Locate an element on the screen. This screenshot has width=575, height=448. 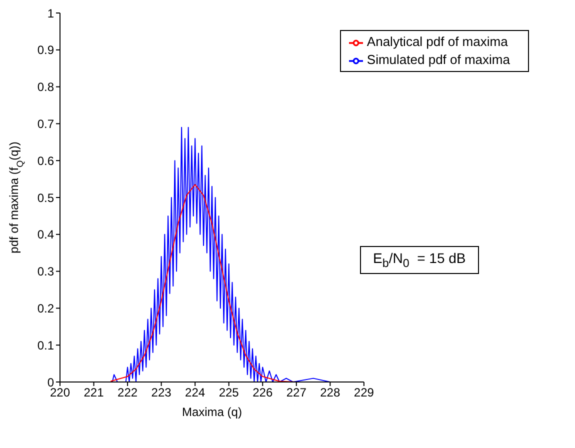
y-tick-label: 0.5 is located at coordinates (45, 197).